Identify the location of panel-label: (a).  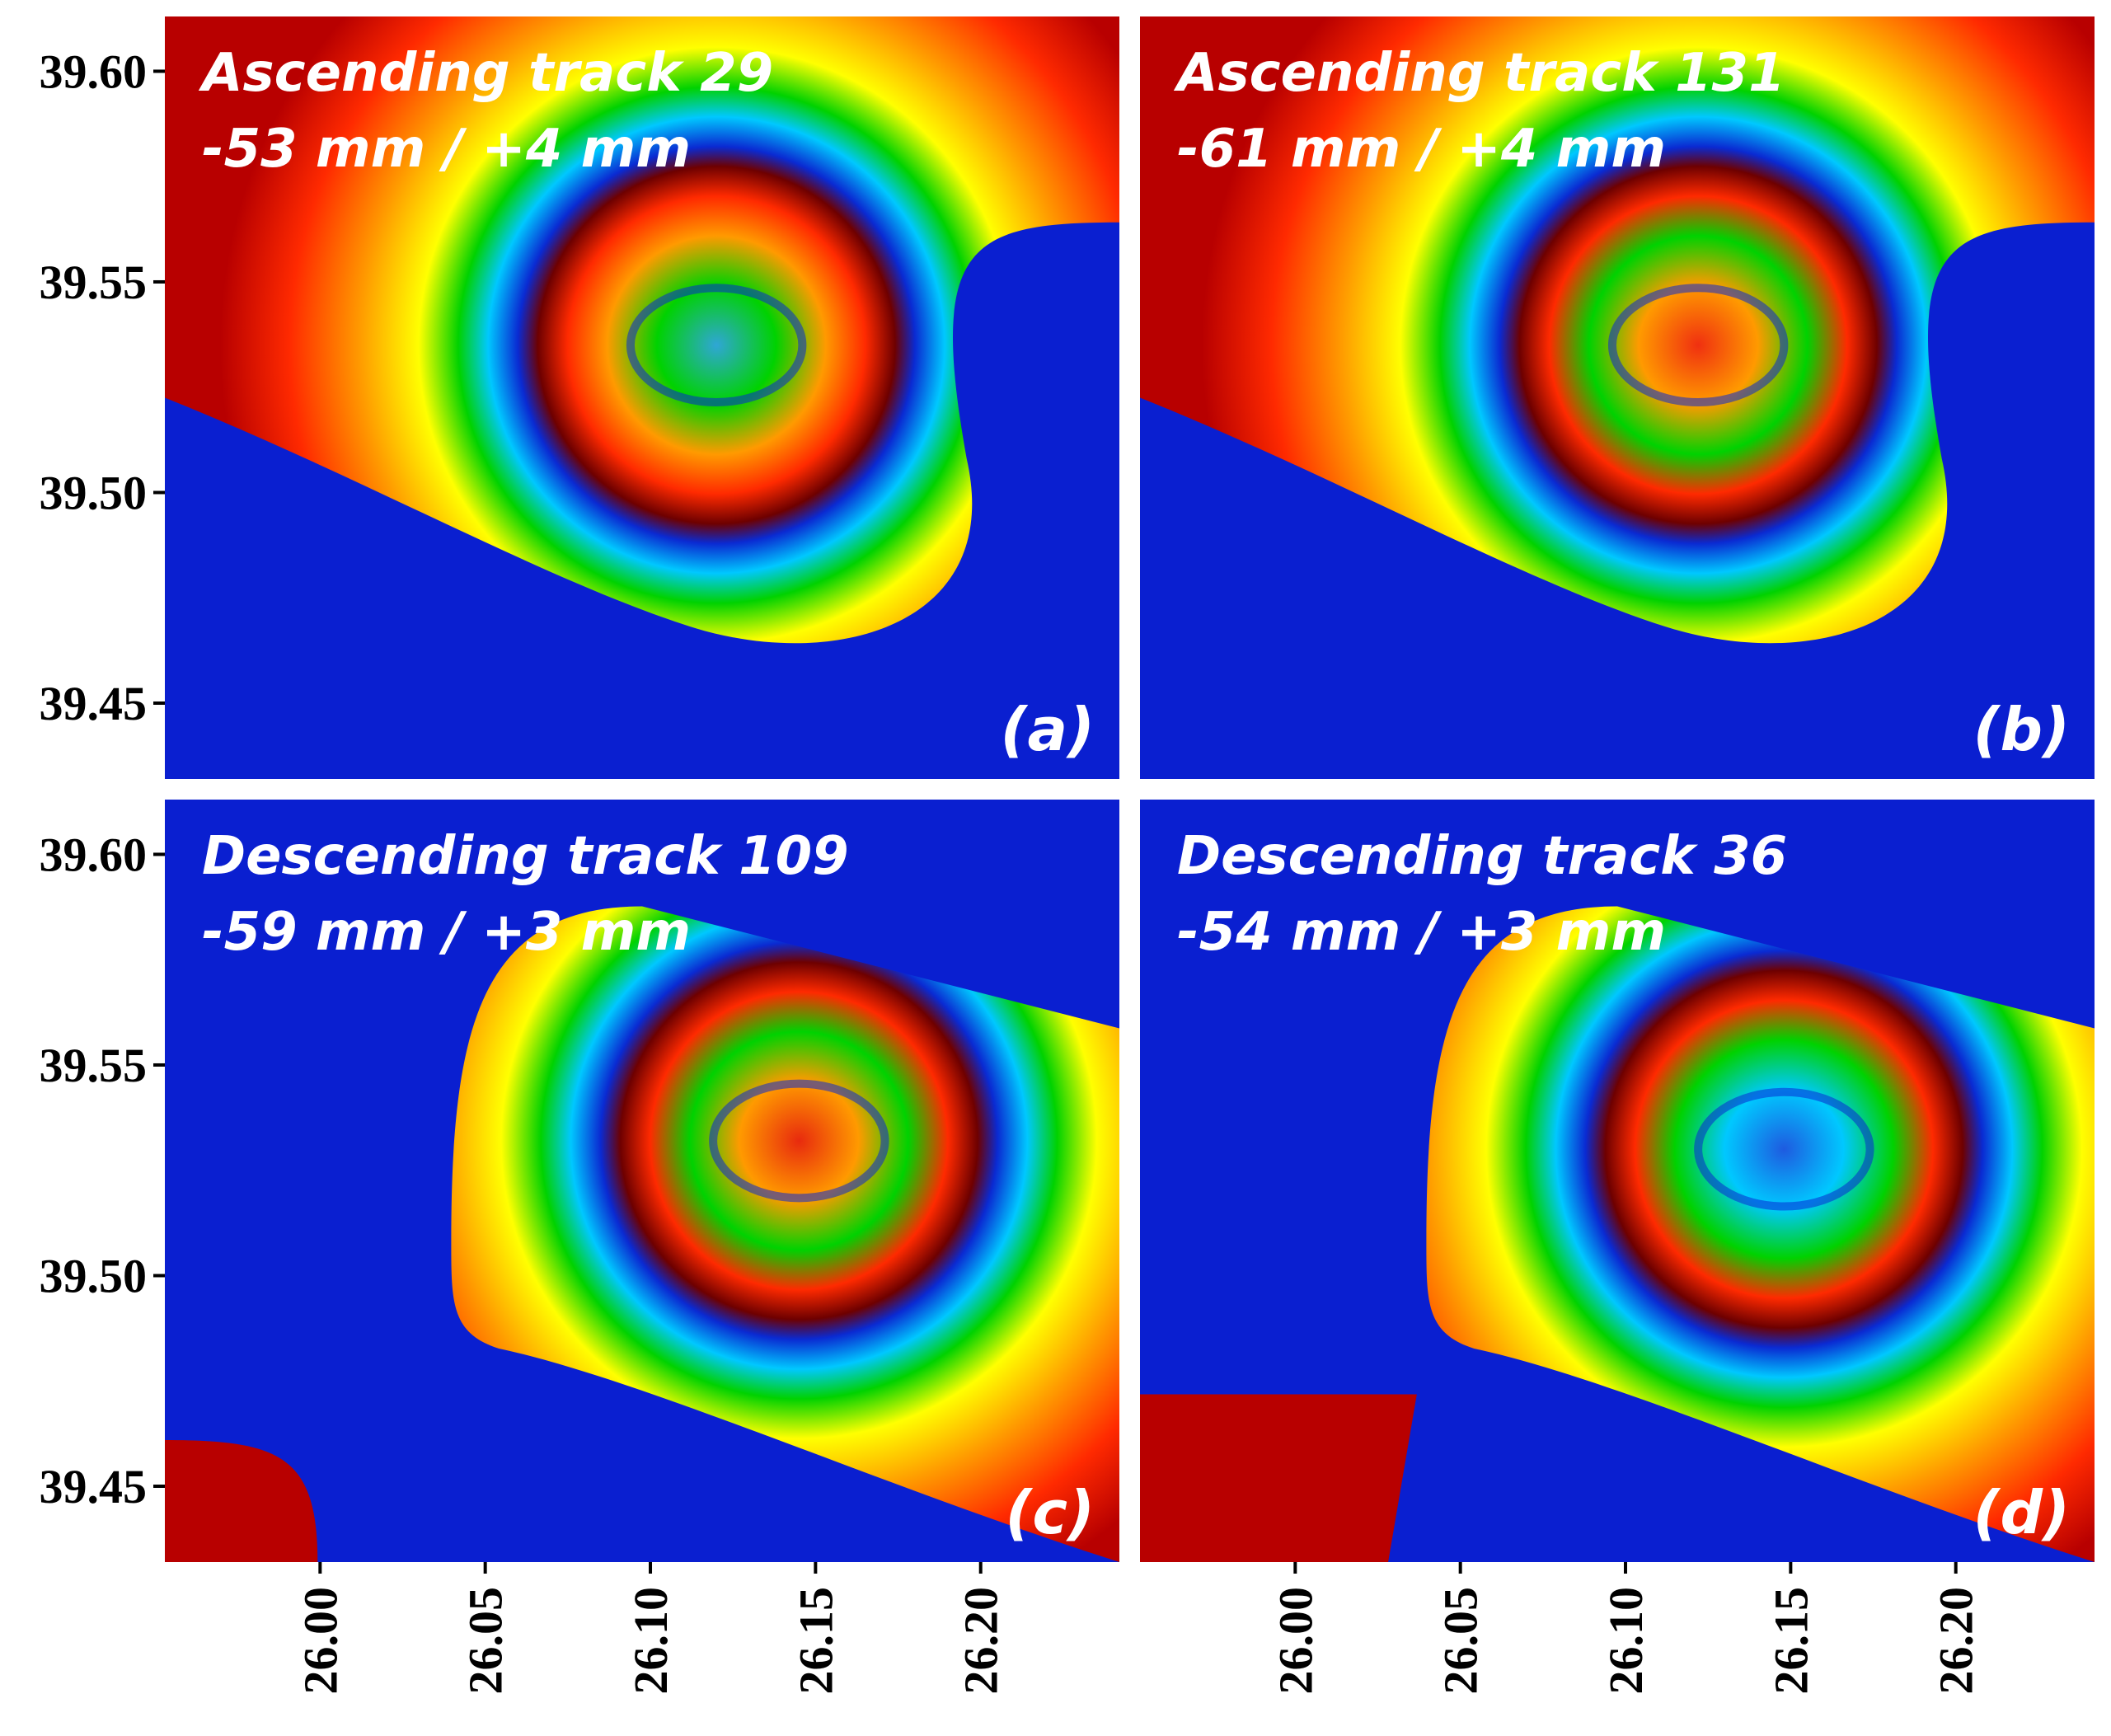
(1048, 729).